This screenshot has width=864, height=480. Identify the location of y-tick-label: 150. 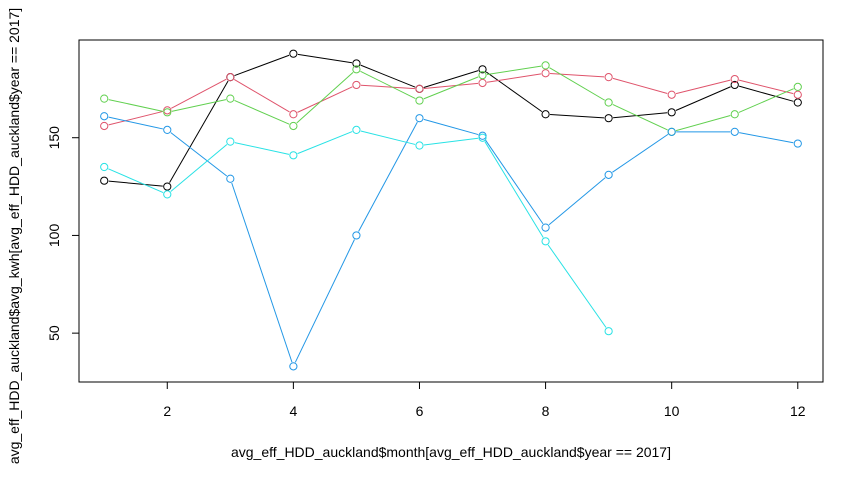
(54, 138).